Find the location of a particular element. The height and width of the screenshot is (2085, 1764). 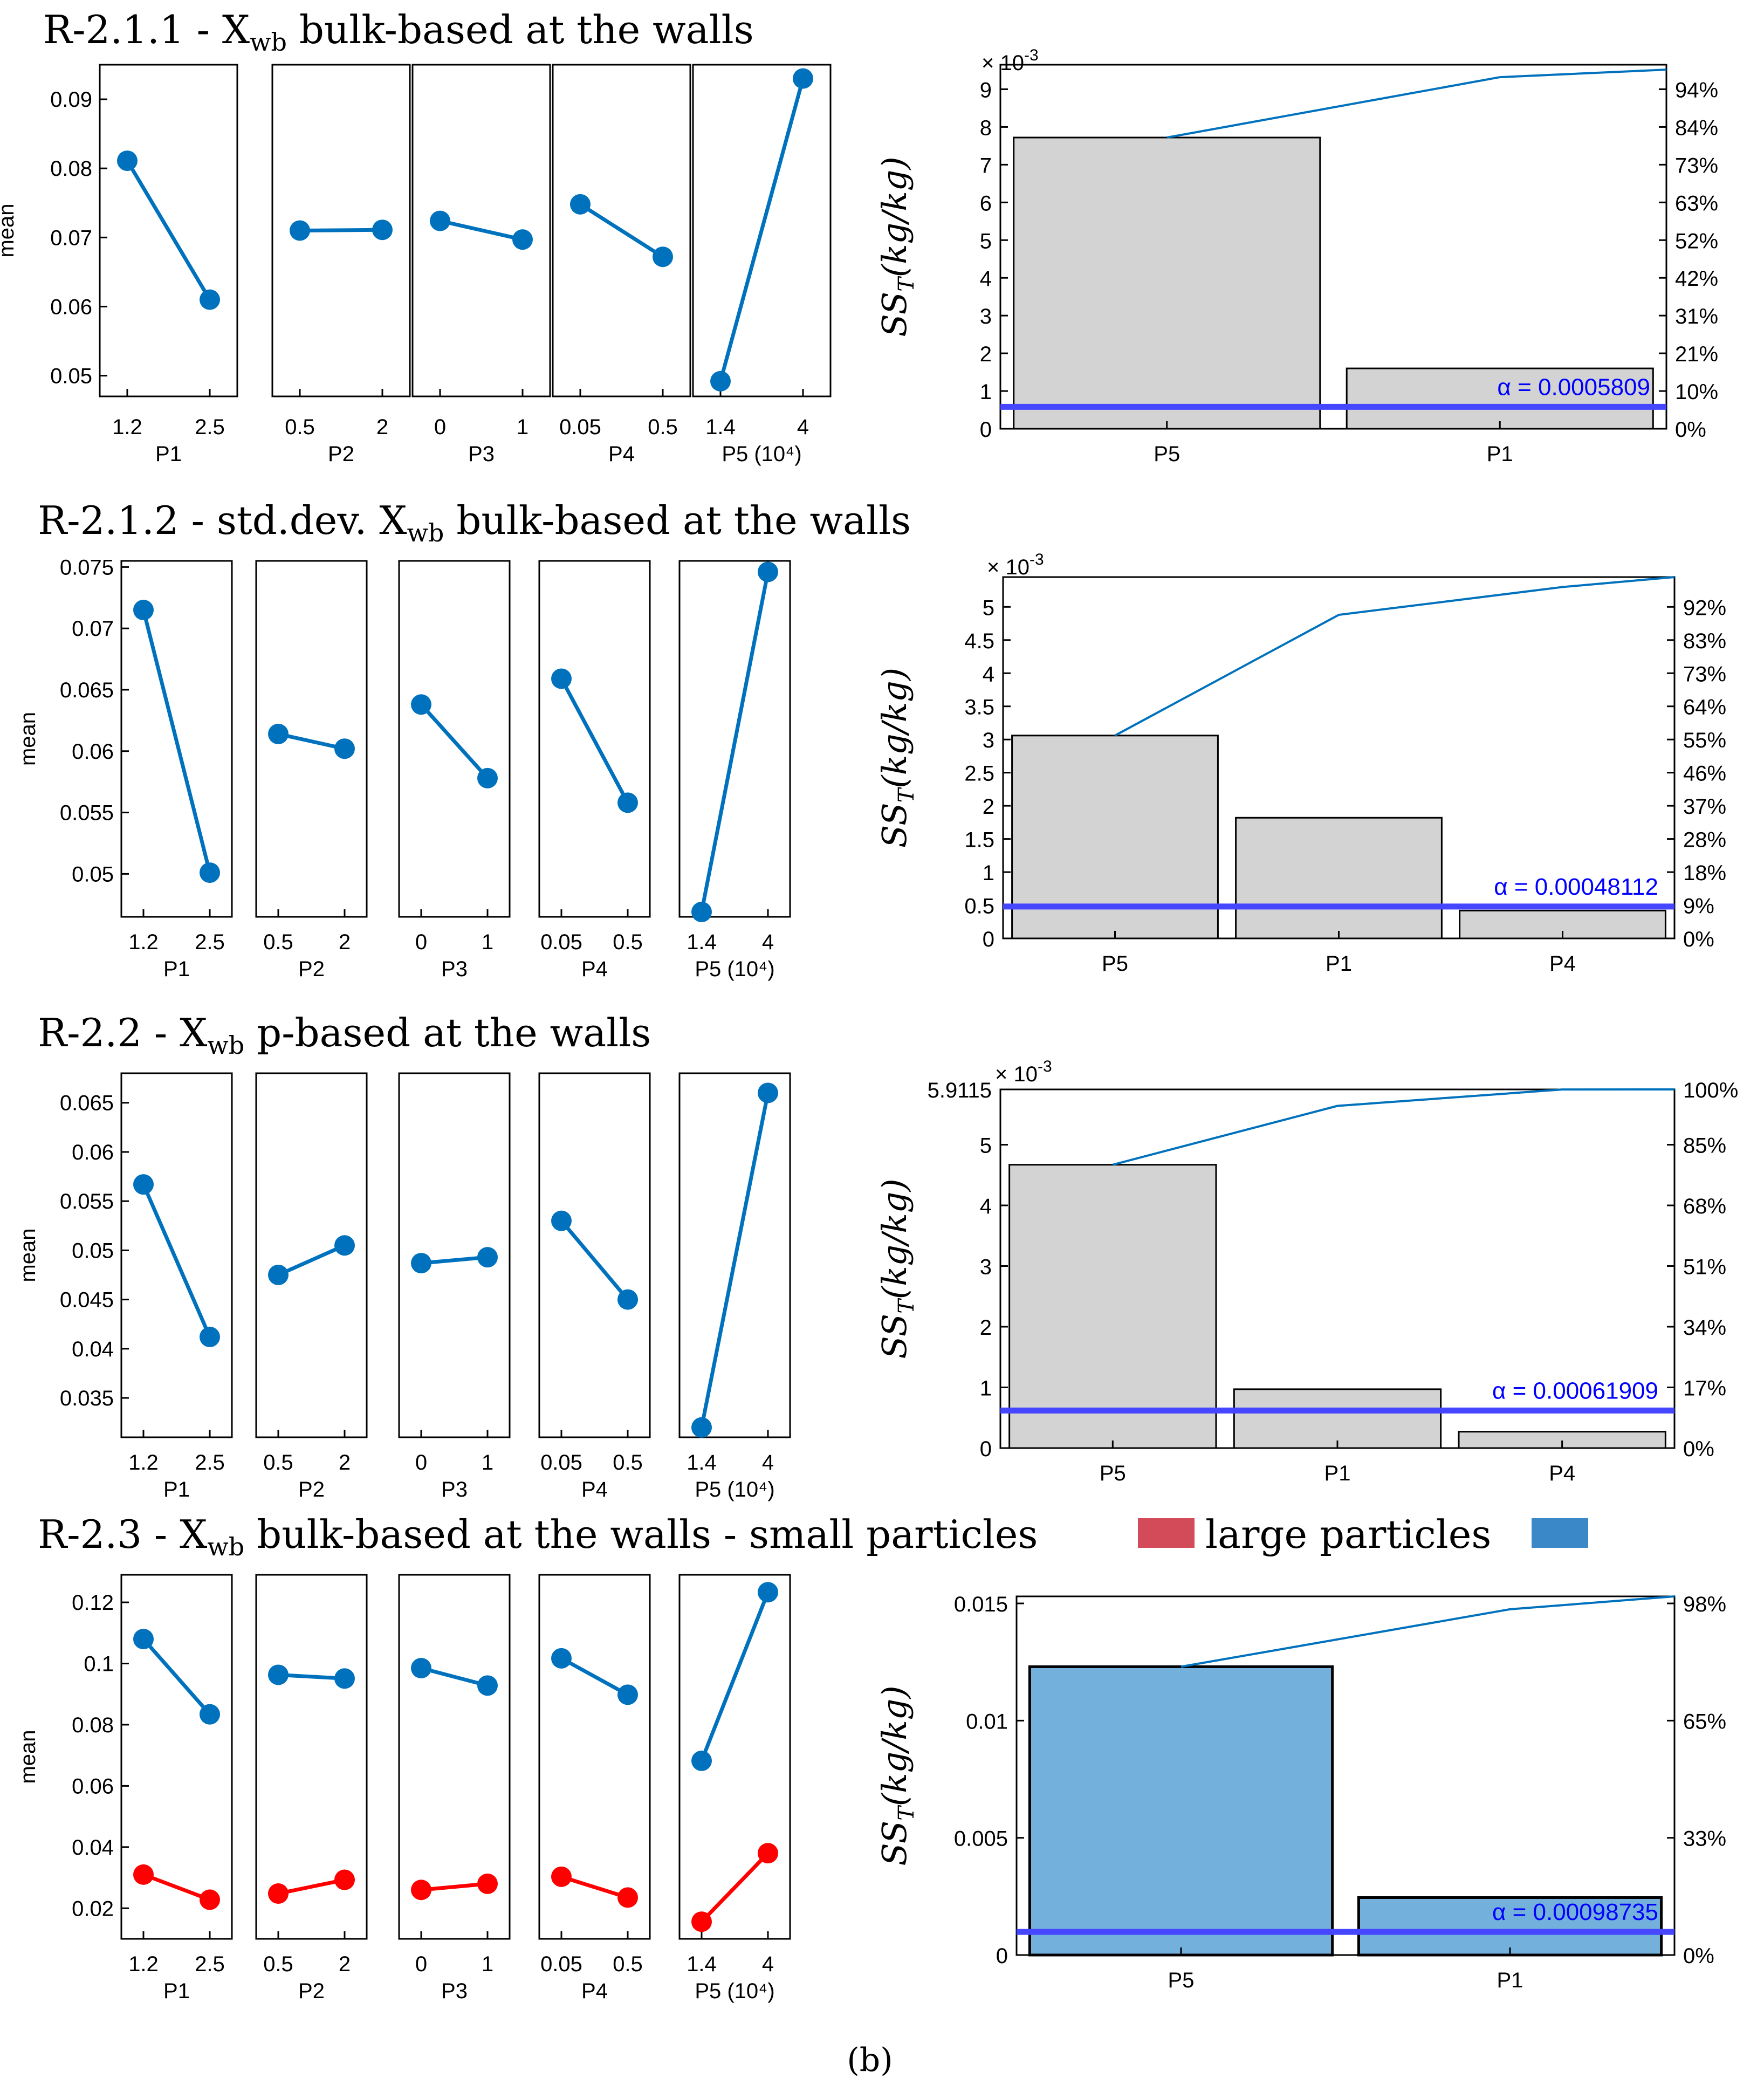

y-tick-label: 0.08 is located at coordinates (93, 1725).